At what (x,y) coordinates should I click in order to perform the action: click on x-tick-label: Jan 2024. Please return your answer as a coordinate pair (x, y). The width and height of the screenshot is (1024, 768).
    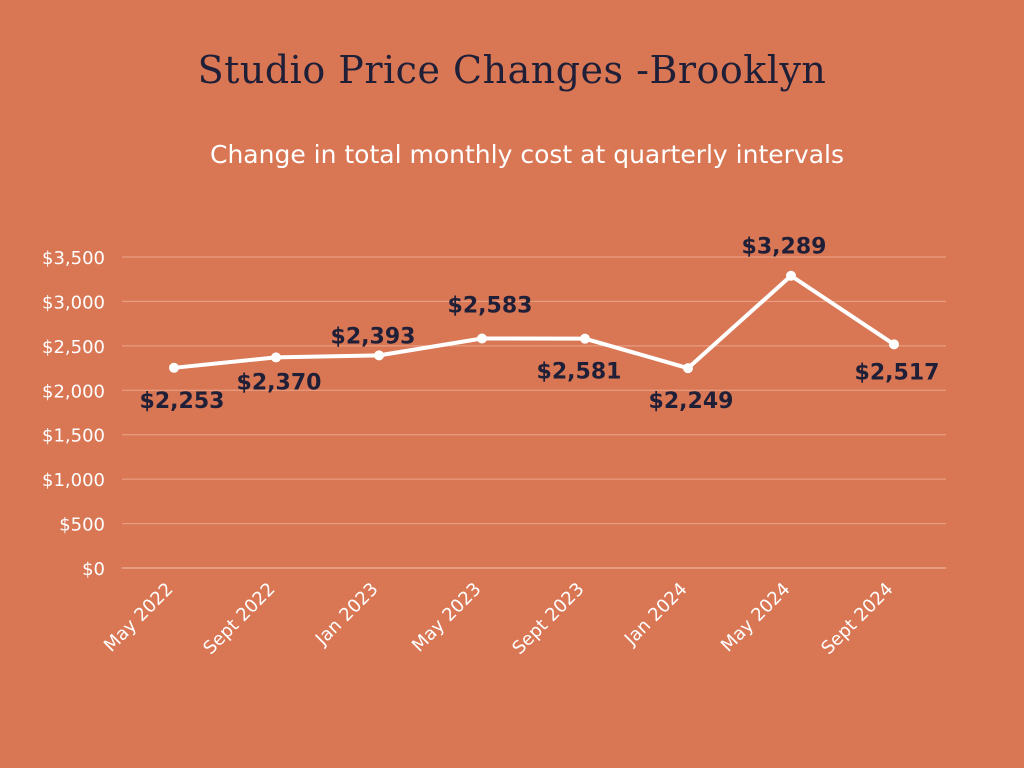
    Looking at the image, I should click on (656, 615).